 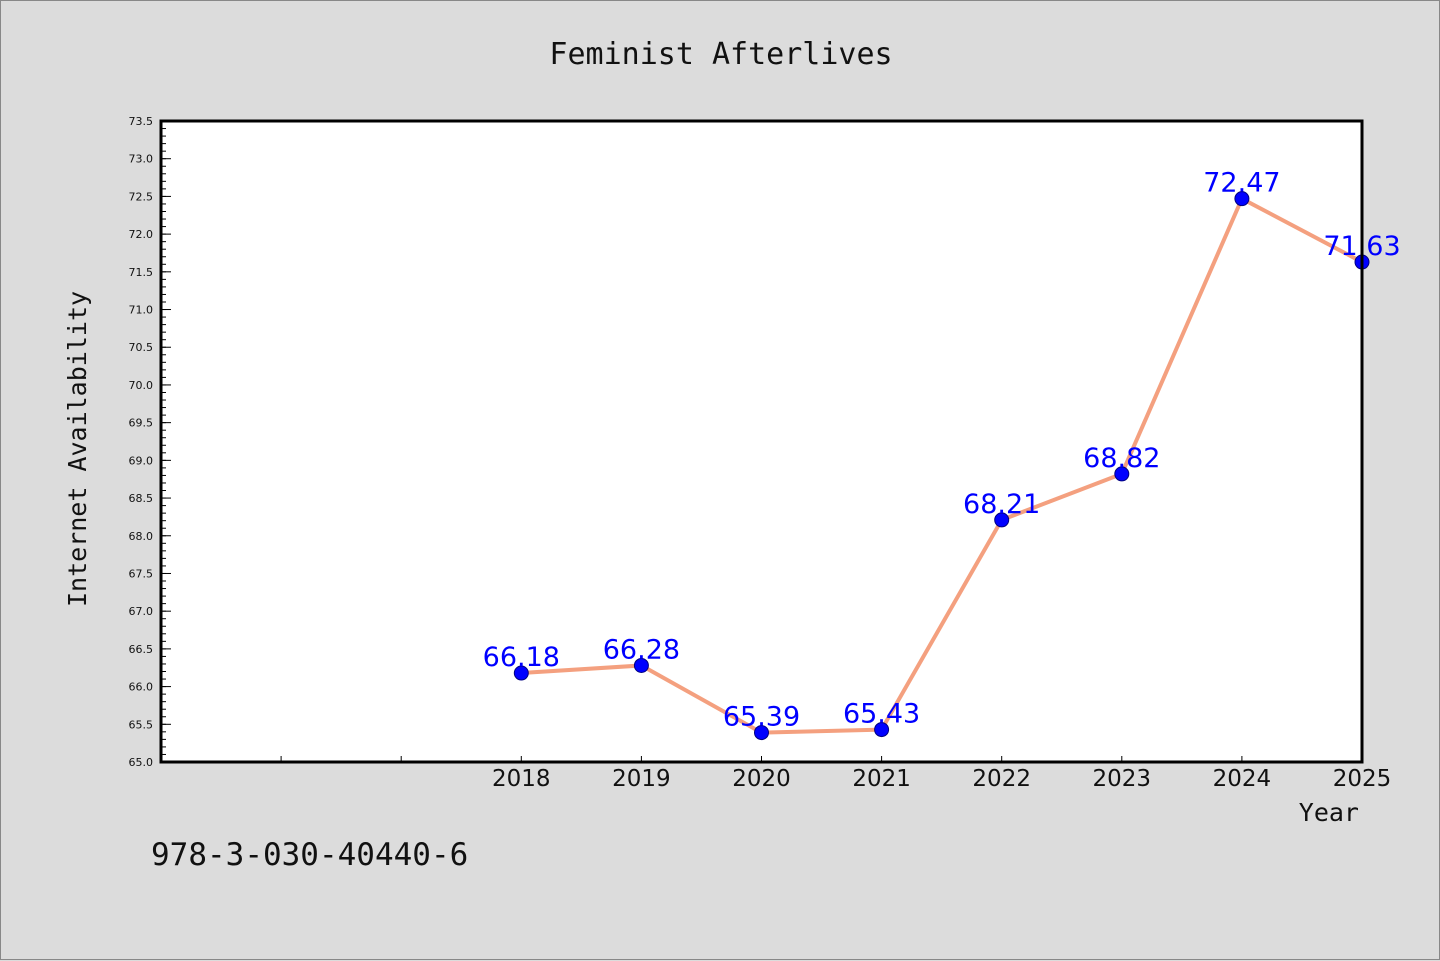 What do you see at coordinates (141, 347) in the screenshot?
I see `y-tick-label: 70.5` at bounding box center [141, 347].